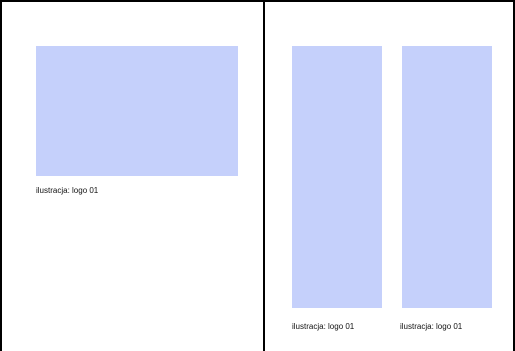  I want to click on page-divider, so click(264, 175).